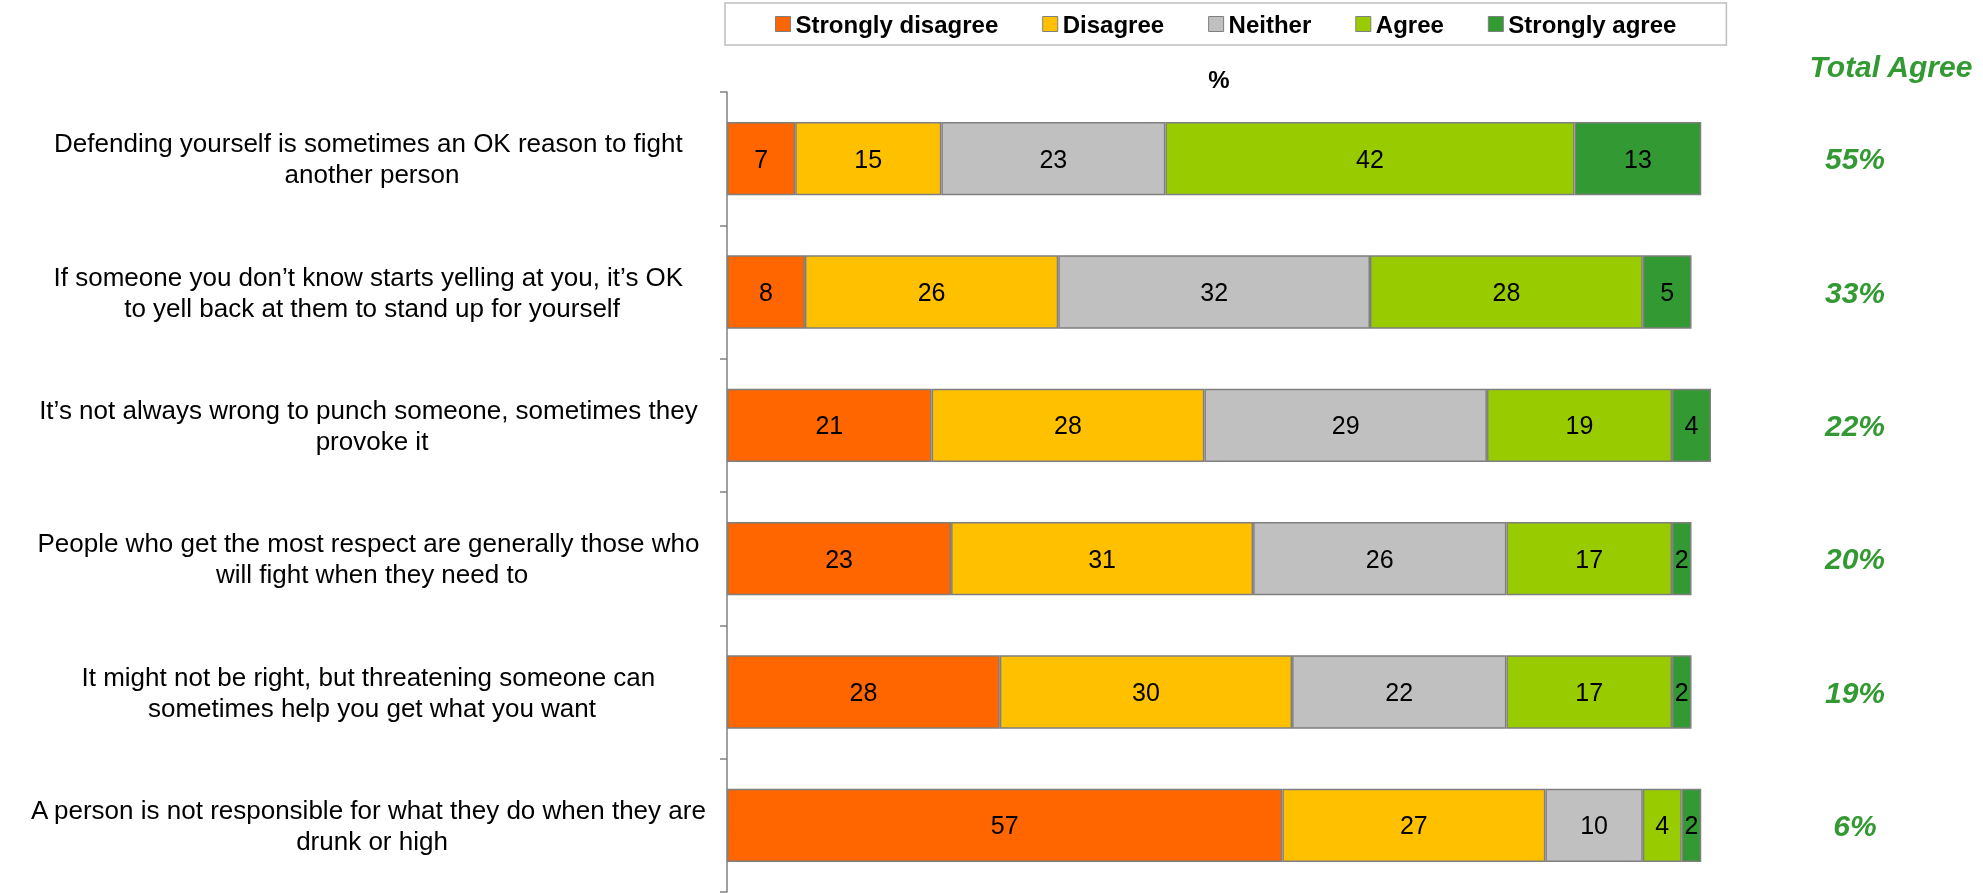  Describe the element at coordinates (1370, 158) in the screenshot. I see `data-label: 42` at that location.